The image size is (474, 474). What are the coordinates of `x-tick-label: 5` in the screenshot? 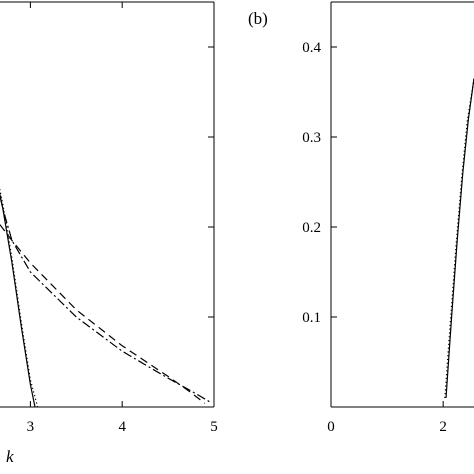 It's located at (214, 427).